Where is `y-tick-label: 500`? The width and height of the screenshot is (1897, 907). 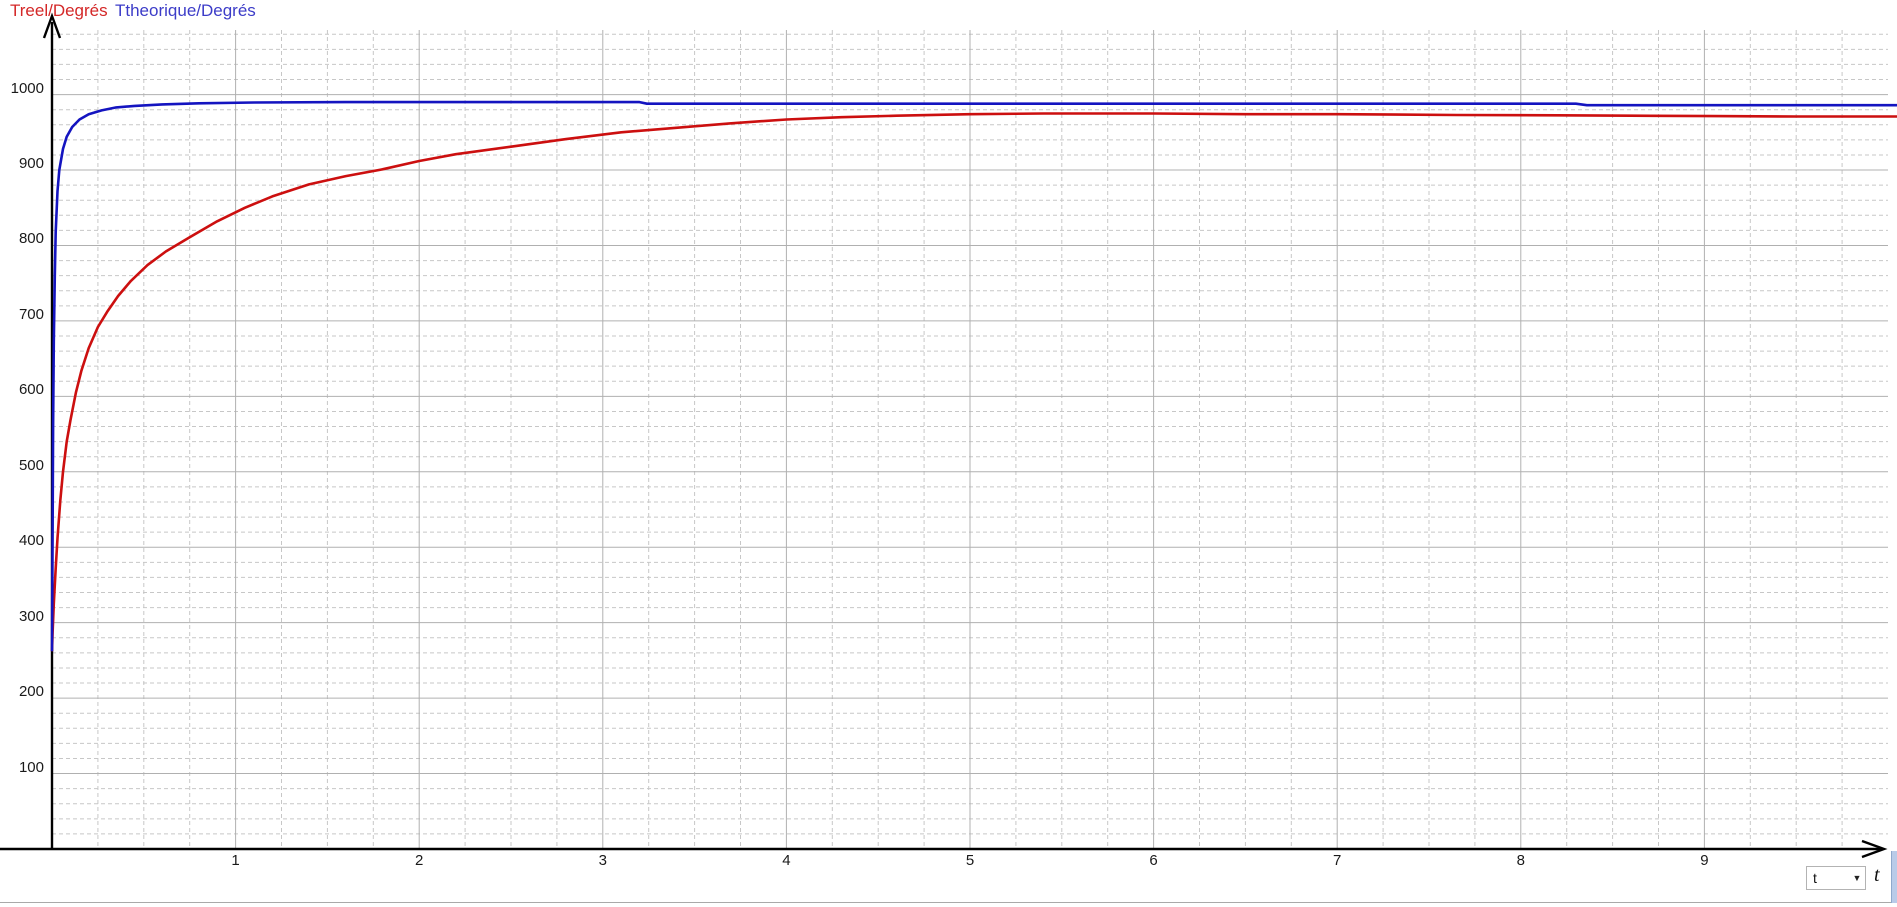
y-tick-label: 500 is located at coordinates (31, 465).